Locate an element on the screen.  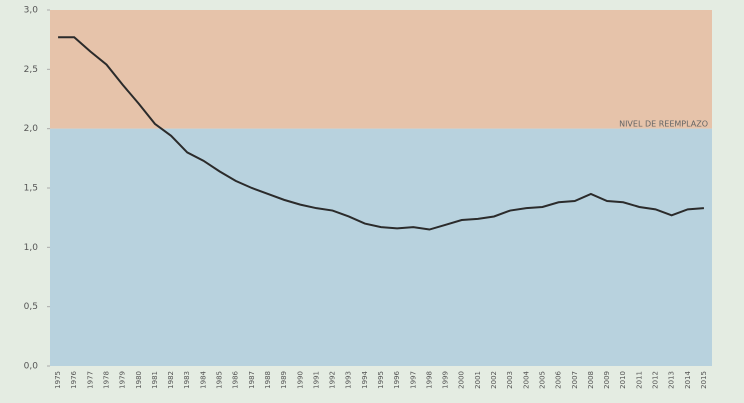
y-tick-label: 1,5 is located at coordinates (31, 189).